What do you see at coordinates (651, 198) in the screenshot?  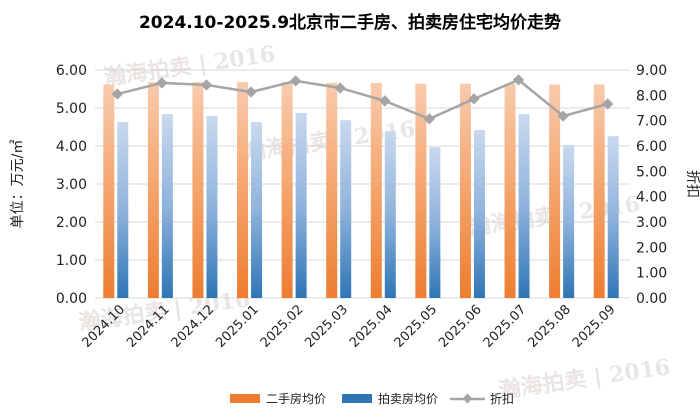 I see `y2-tick-label: 4.00` at bounding box center [651, 198].